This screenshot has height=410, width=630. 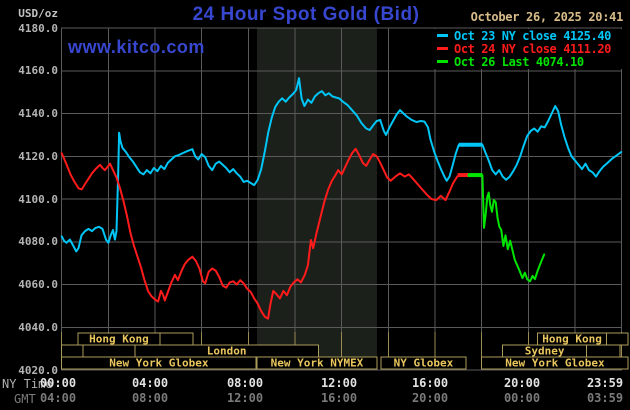 What do you see at coordinates (442, 48) in the screenshot?
I see `oct24-line-swatch-icon` at bounding box center [442, 48].